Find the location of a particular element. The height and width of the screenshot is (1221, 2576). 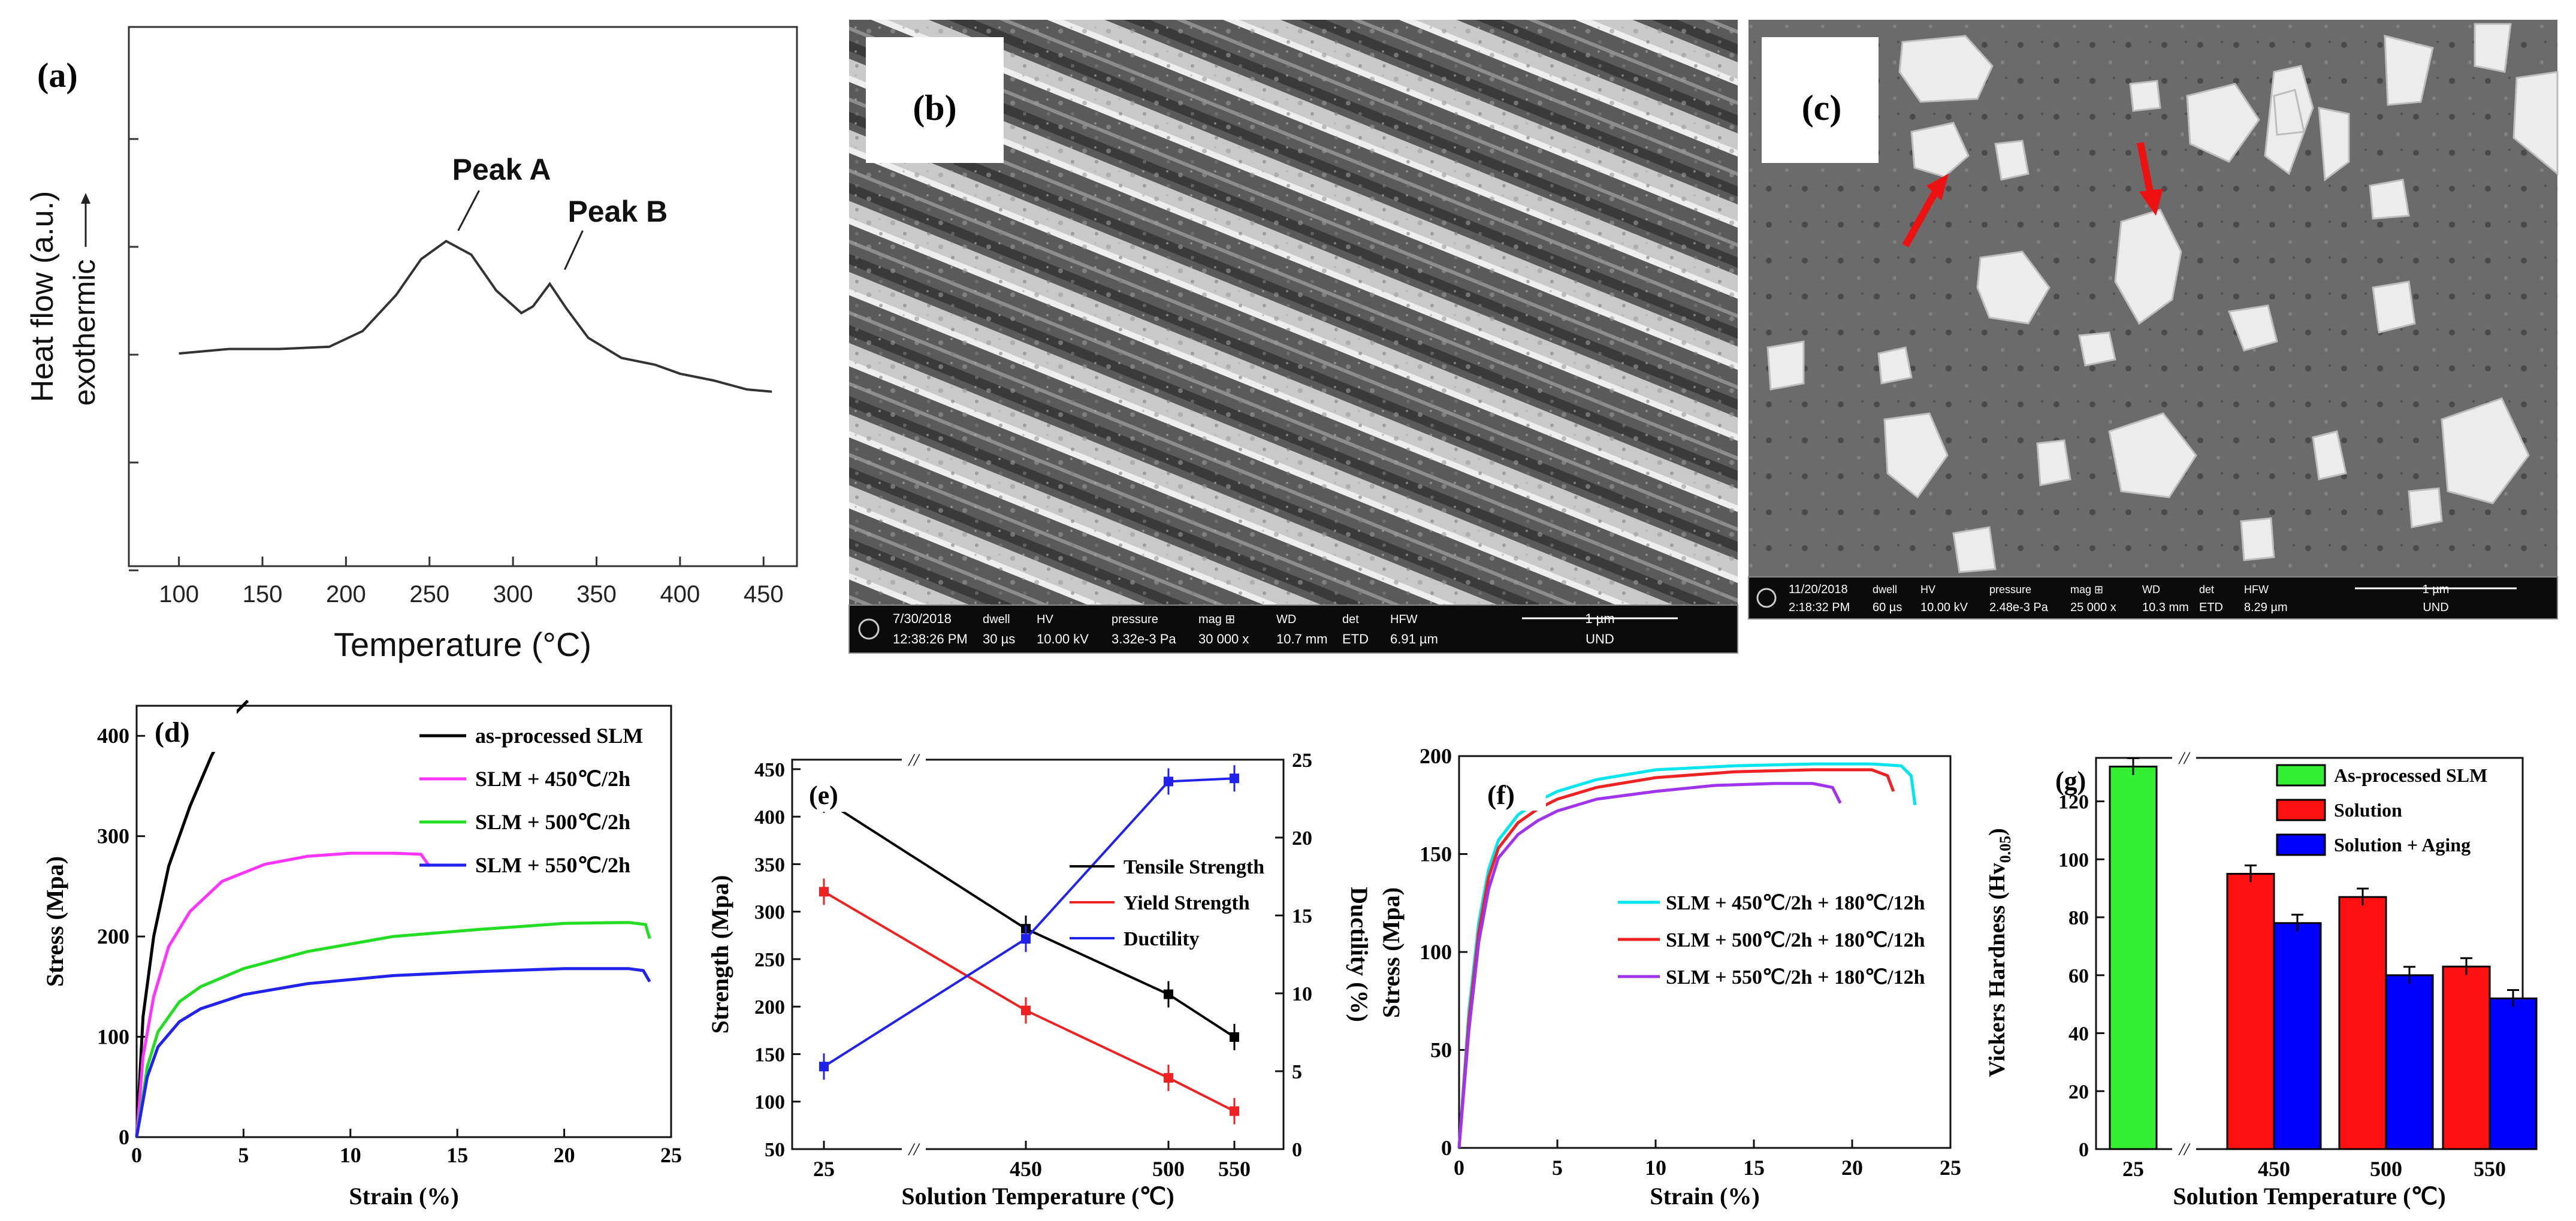

panel-e-axis-break-top is located at coordinates (914, 759).